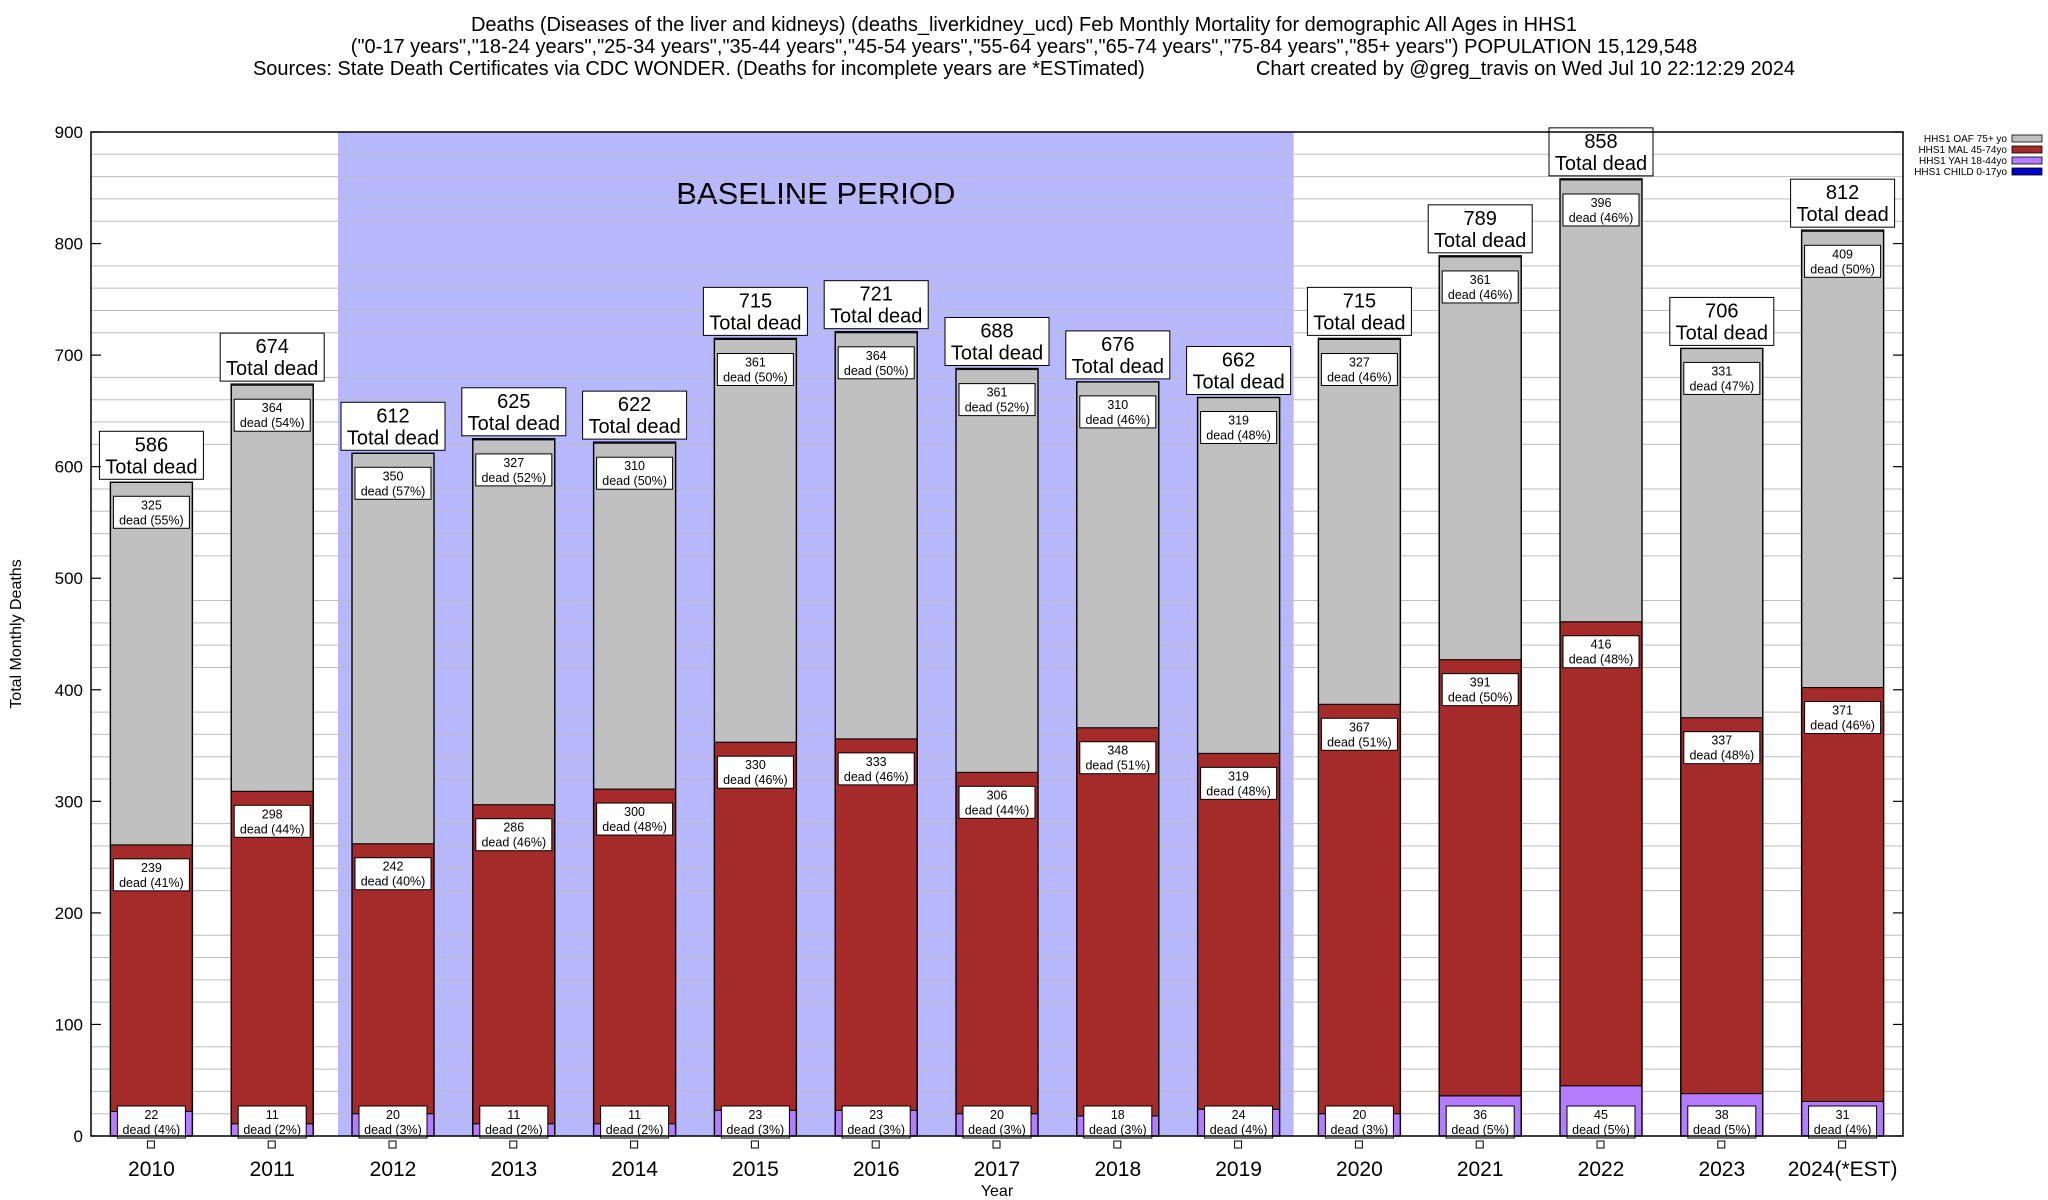 Image resolution: width=2048 pixels, height=1200 pixels. I want to click on x-tick-label: 2012, so click(393, 1169).